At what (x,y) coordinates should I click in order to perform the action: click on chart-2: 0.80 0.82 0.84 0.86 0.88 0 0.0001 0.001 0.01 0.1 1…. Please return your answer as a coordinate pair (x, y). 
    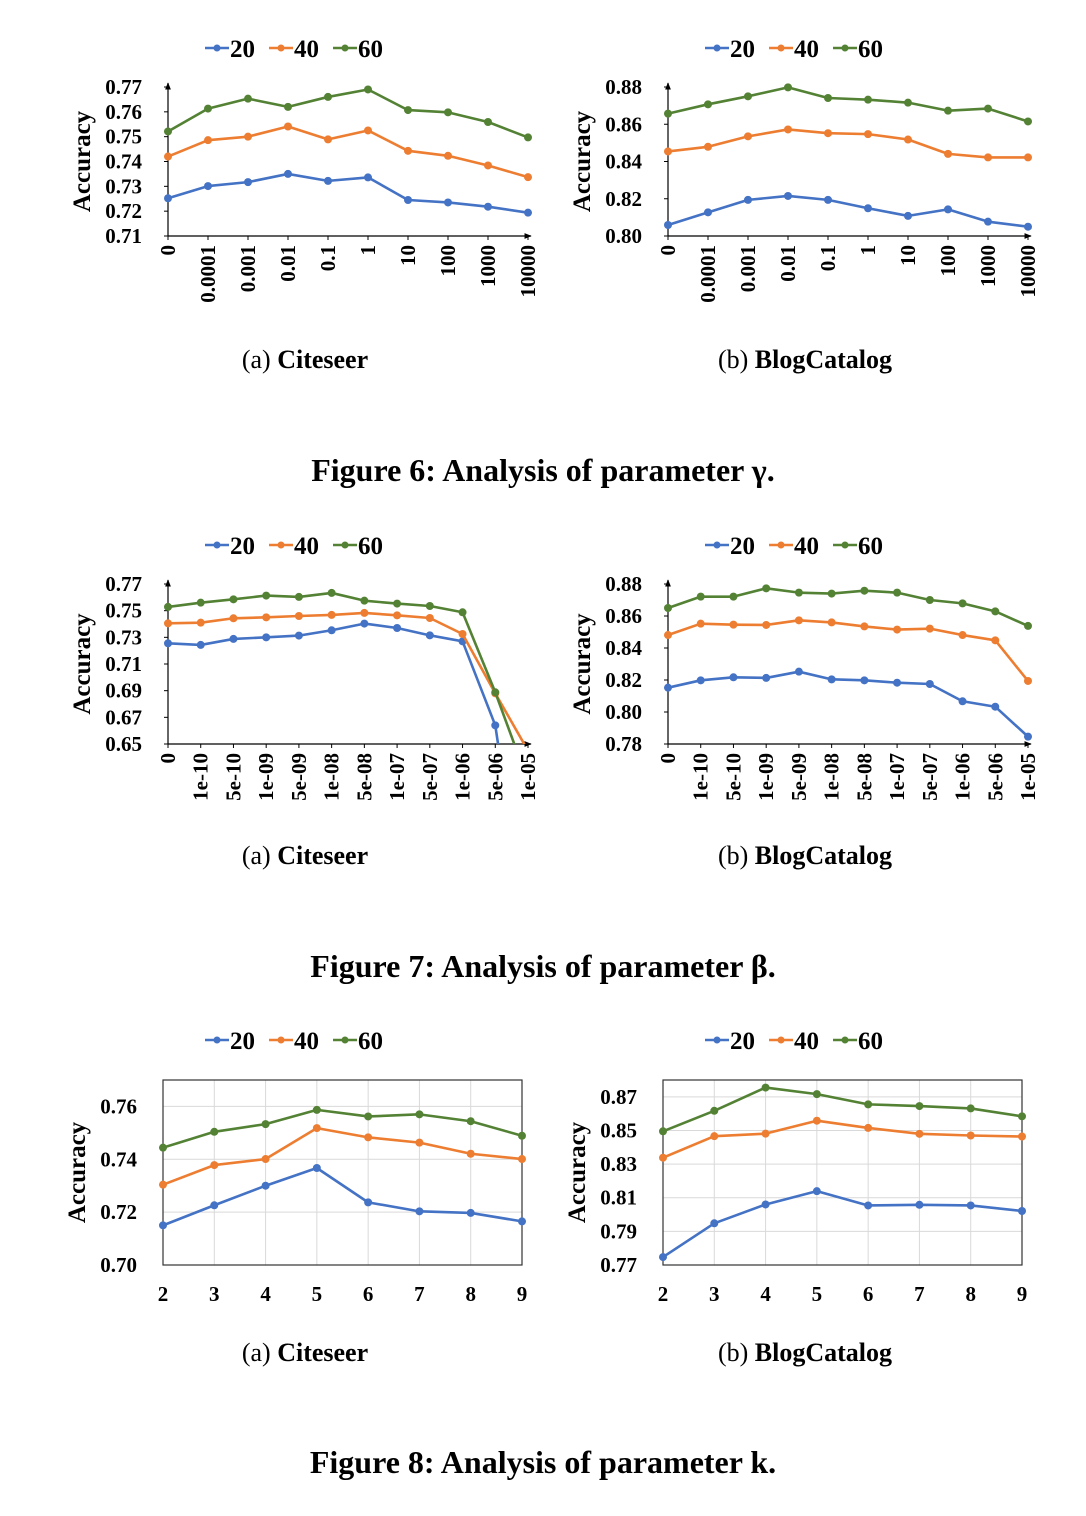
    Looking at the image, I should click on (804, 205).